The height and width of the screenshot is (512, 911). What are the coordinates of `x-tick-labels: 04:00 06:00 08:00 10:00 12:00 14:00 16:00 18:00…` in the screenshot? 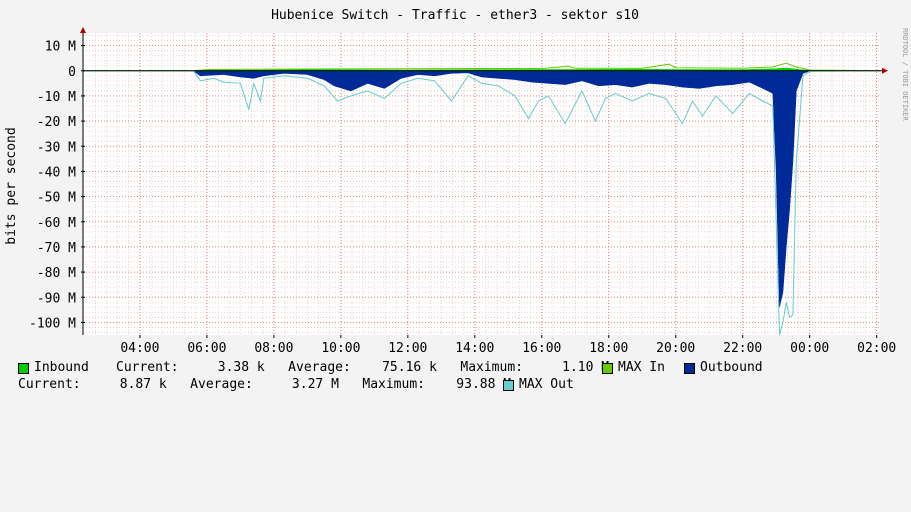 It's located at (508, 348).